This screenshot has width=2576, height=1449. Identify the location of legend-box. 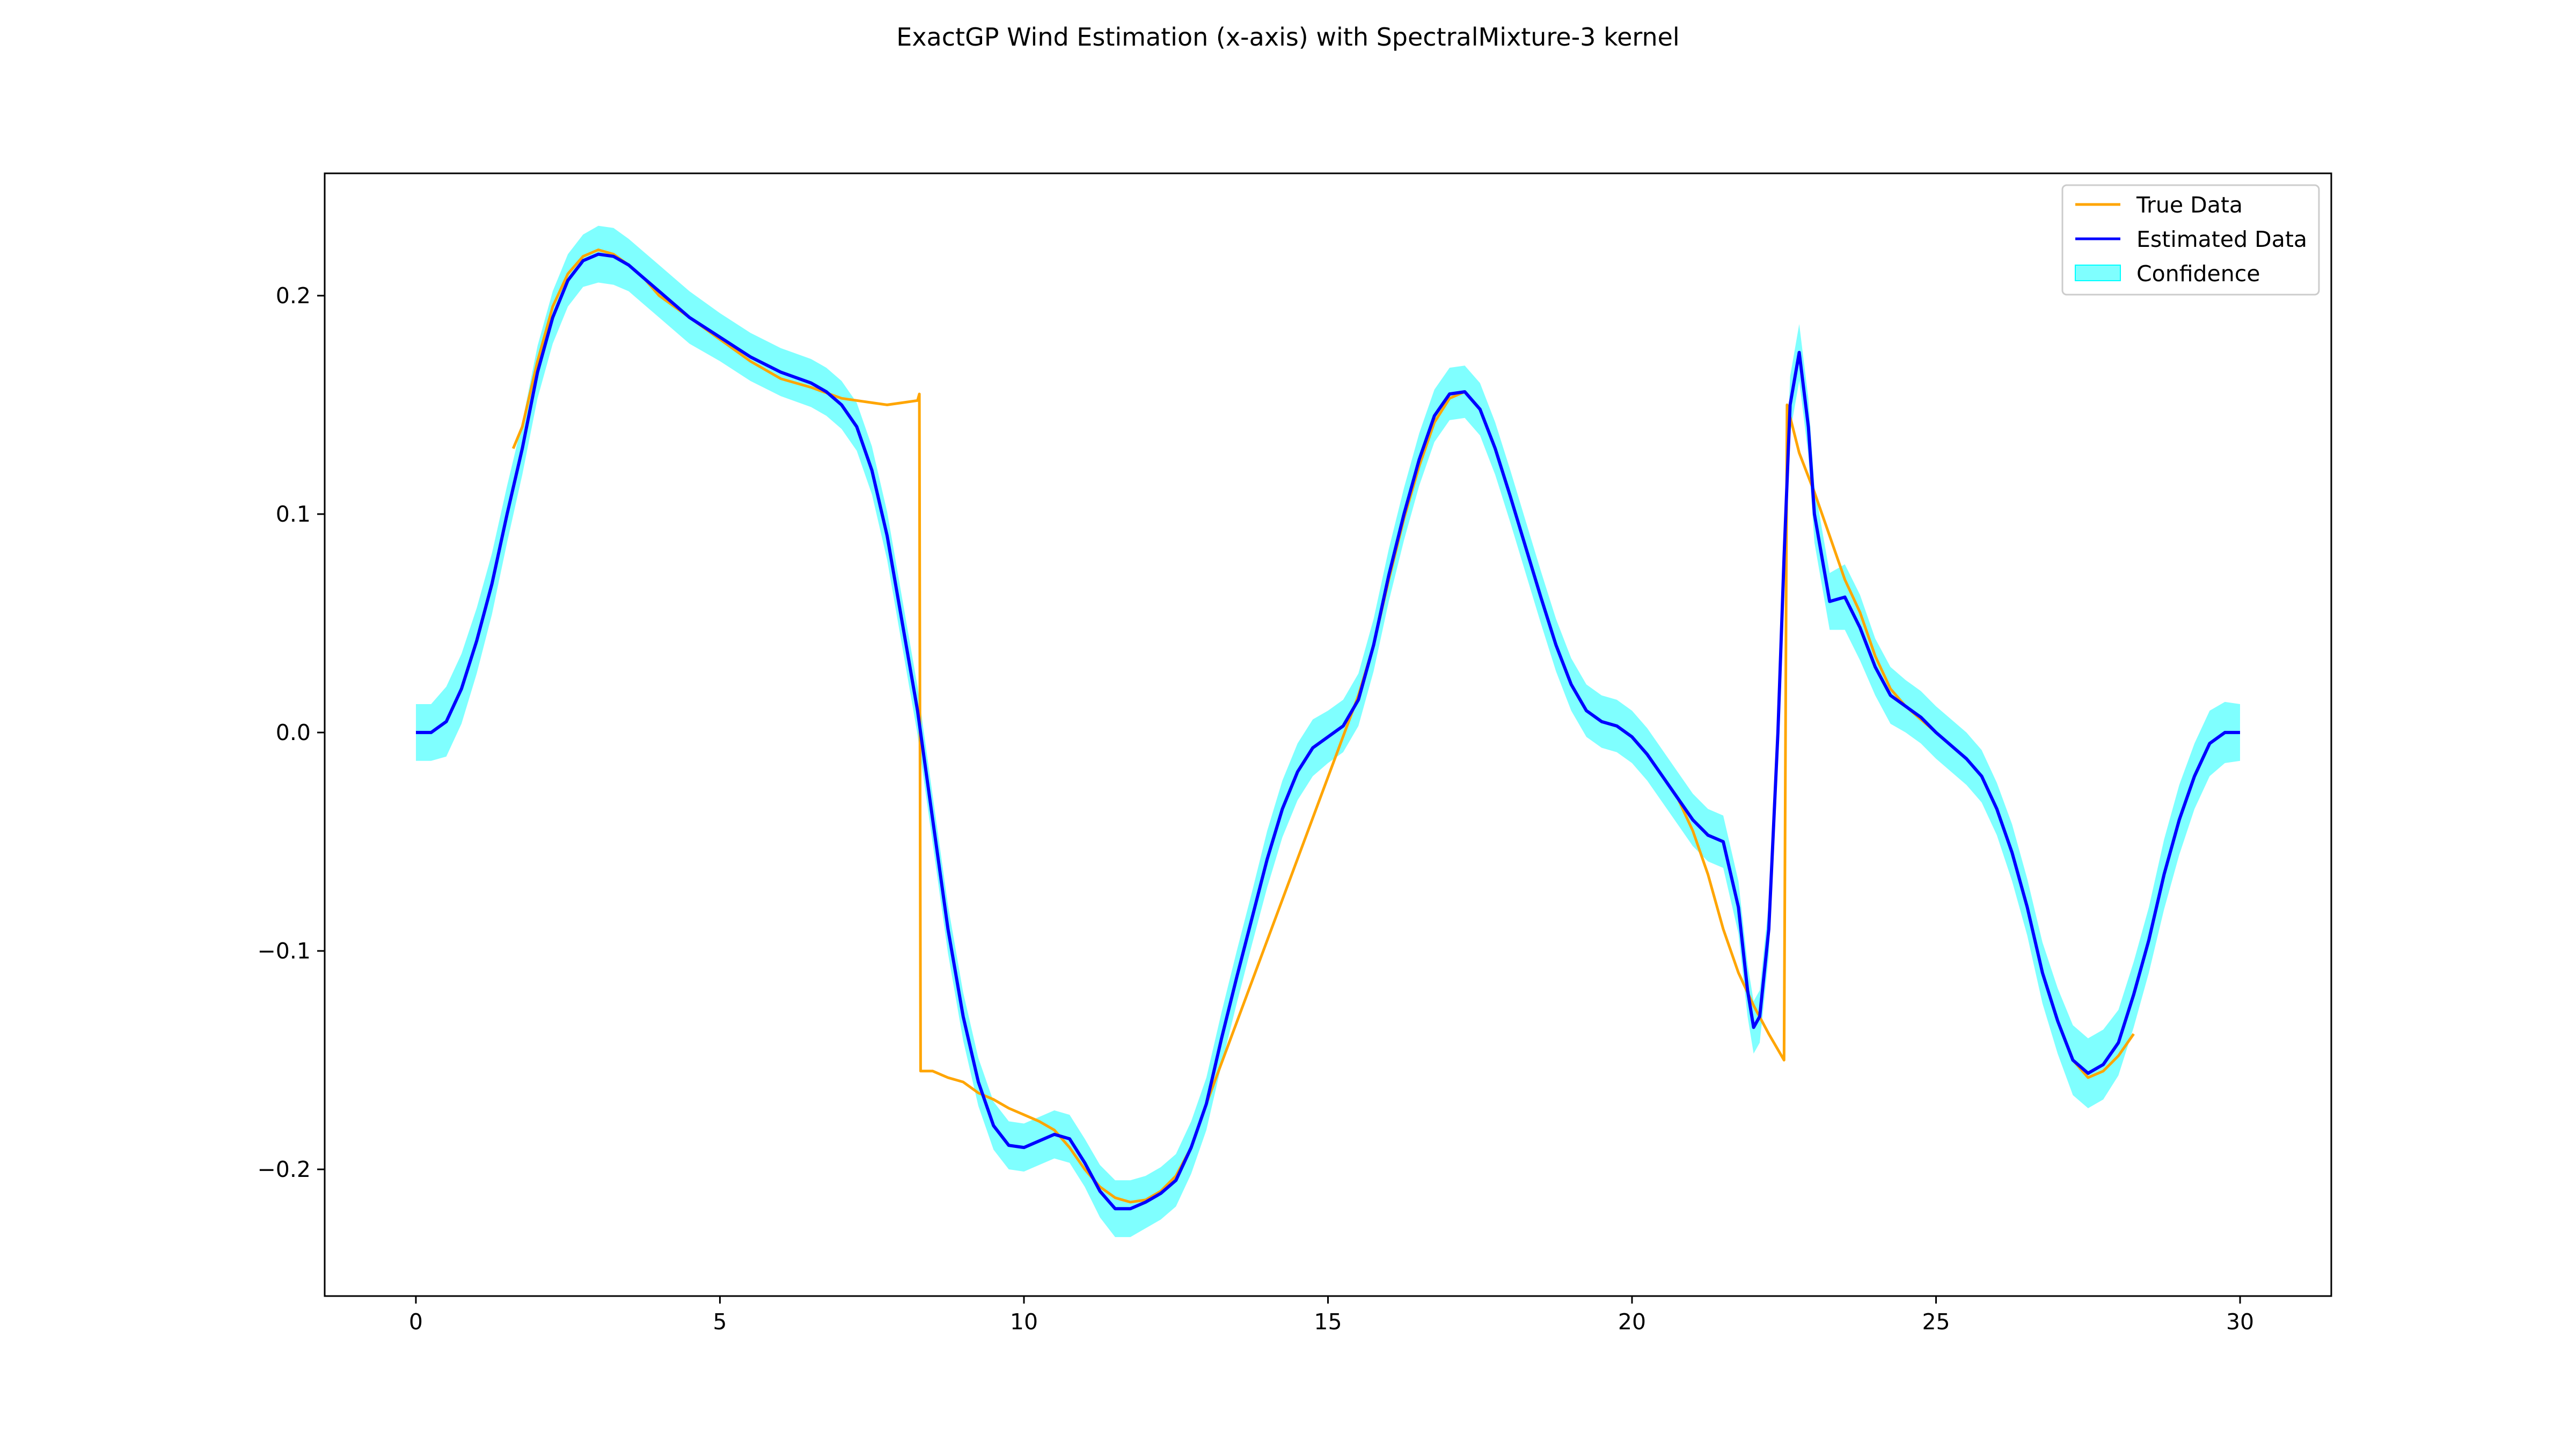
(2190, 240).